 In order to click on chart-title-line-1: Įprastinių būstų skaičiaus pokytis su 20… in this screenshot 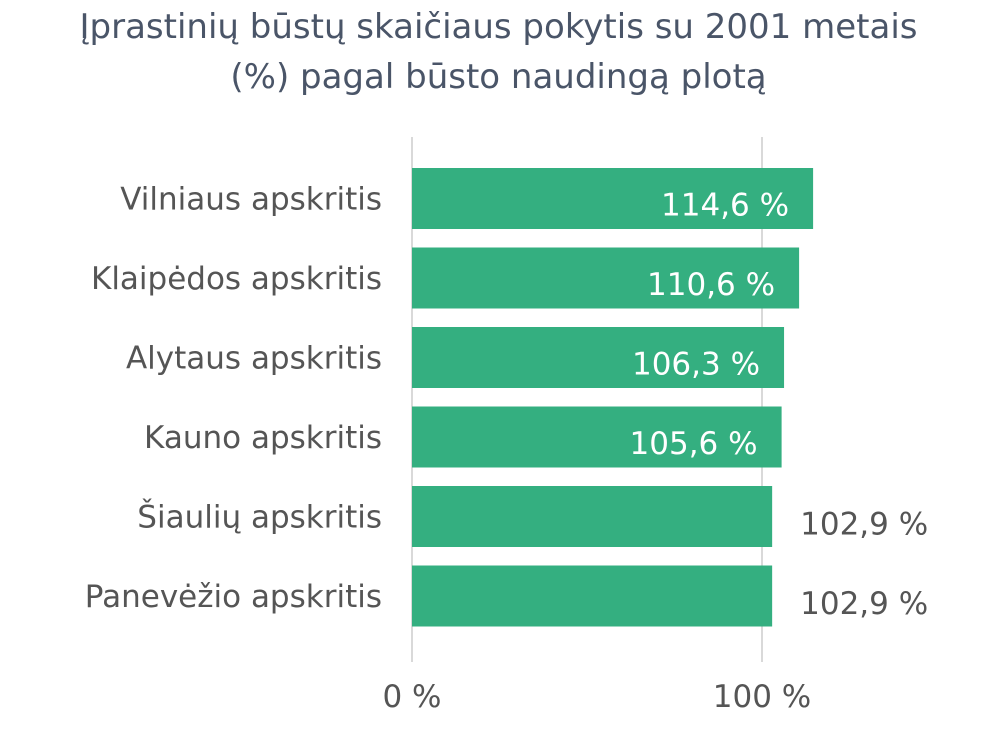, I will do `click(498, 27)`.